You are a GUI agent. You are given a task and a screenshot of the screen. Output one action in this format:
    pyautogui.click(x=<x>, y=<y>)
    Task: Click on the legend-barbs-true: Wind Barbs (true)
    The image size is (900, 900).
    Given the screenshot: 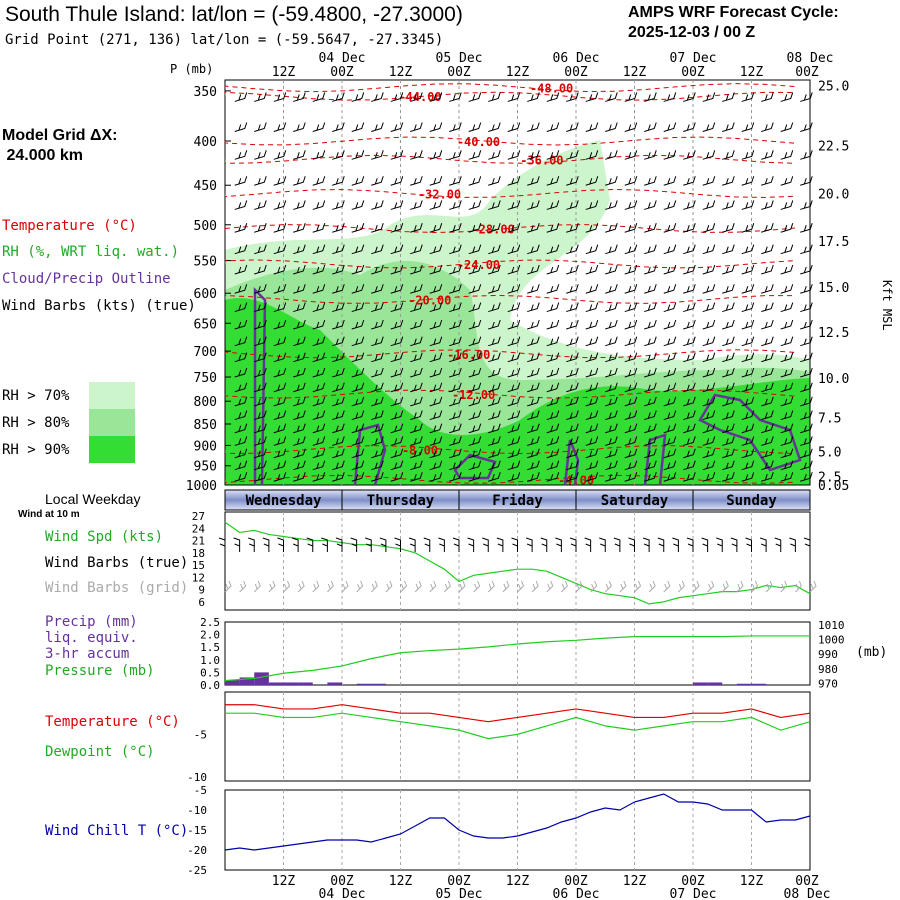 What is the action you would take?
    pyautogui.click(x=117, y=563)
    